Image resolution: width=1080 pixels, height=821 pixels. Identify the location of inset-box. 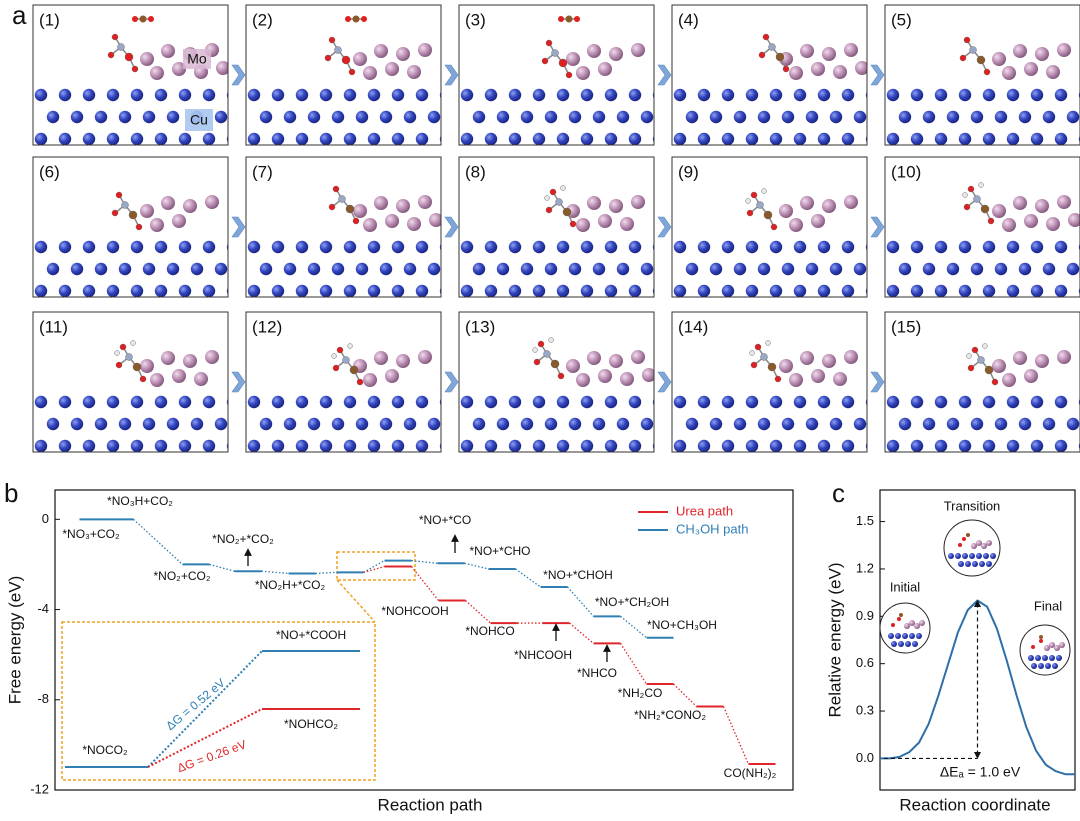
(218, 701).